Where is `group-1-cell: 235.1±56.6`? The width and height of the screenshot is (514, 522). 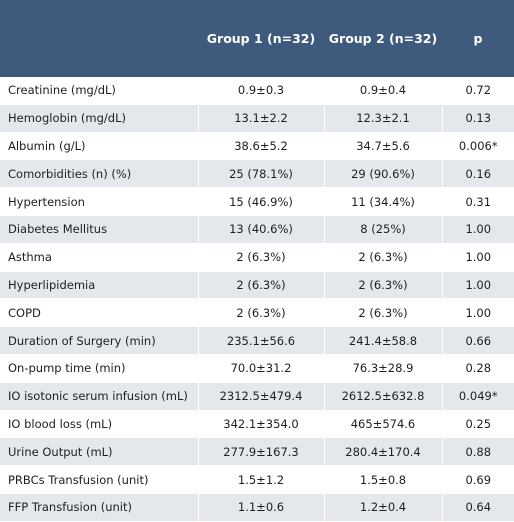 group-1-cell: 235.1±56.6 is located at coordinates (260, 340).